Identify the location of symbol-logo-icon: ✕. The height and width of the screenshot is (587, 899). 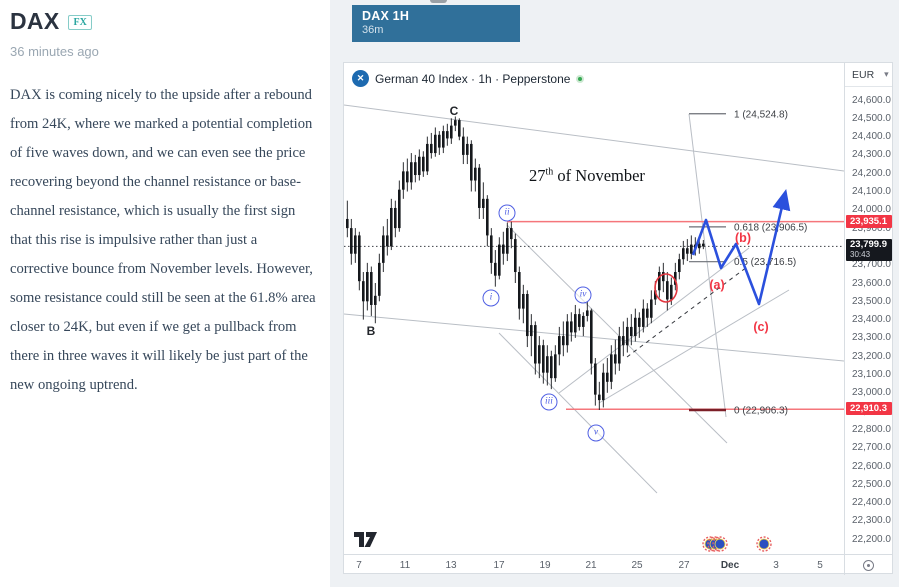
(360, 78).